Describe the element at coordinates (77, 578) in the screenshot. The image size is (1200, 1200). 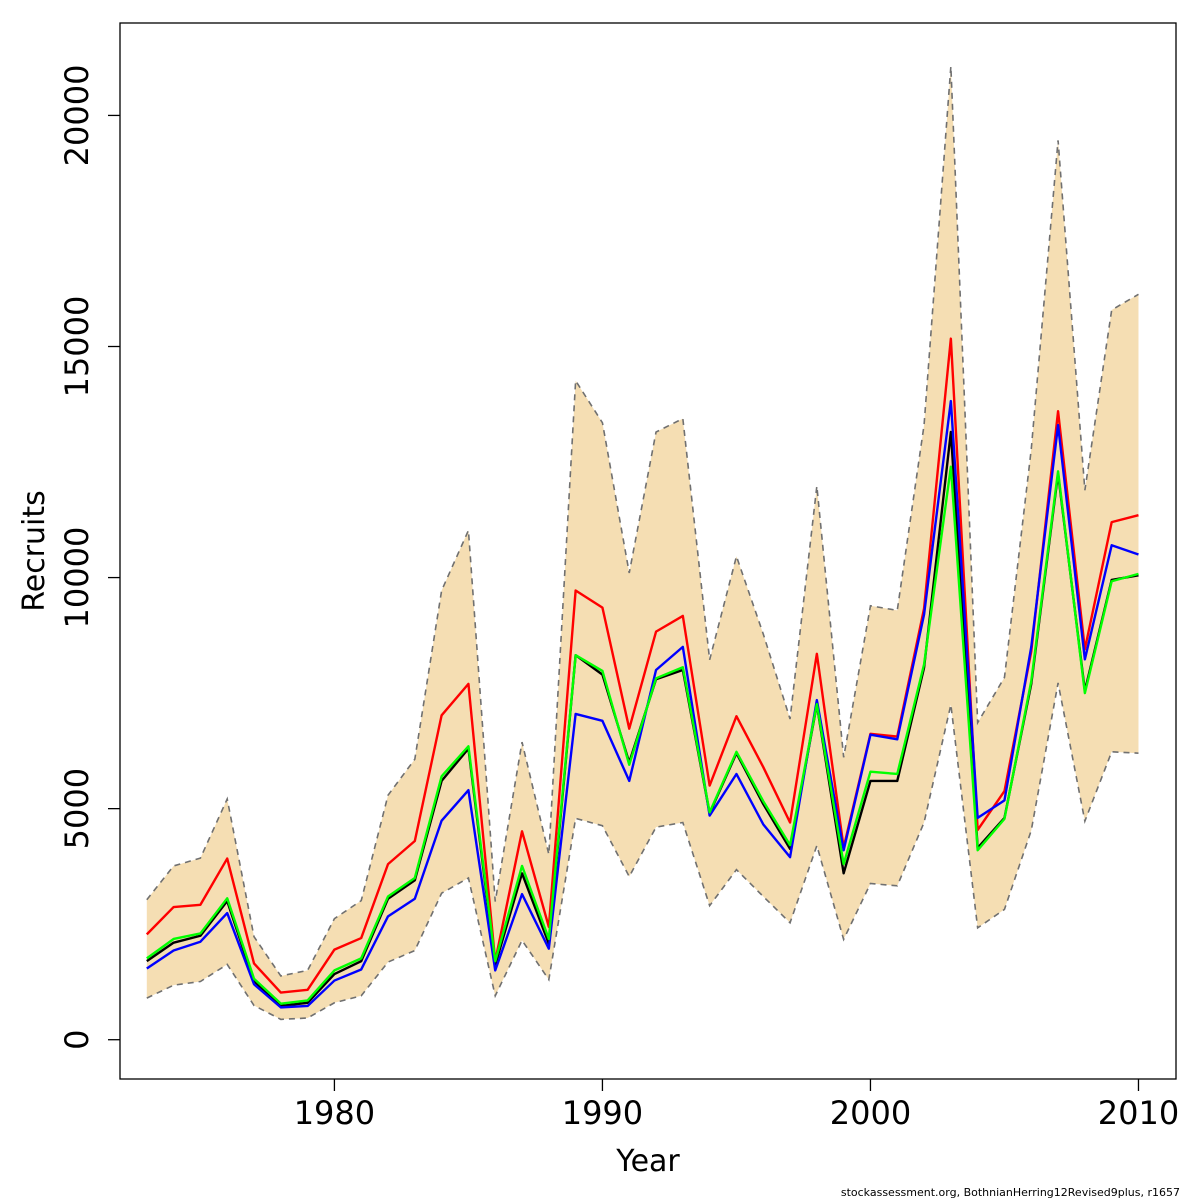
I see `y-tick-label-10000: 10000` at that location.